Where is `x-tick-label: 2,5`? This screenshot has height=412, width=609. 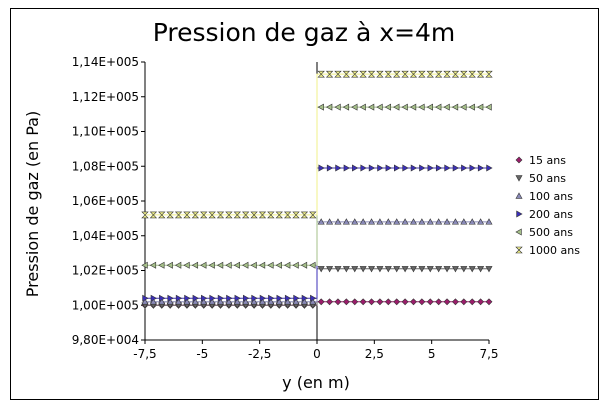
x-tick-label: 2,5 is located at coordinates (374, 354).